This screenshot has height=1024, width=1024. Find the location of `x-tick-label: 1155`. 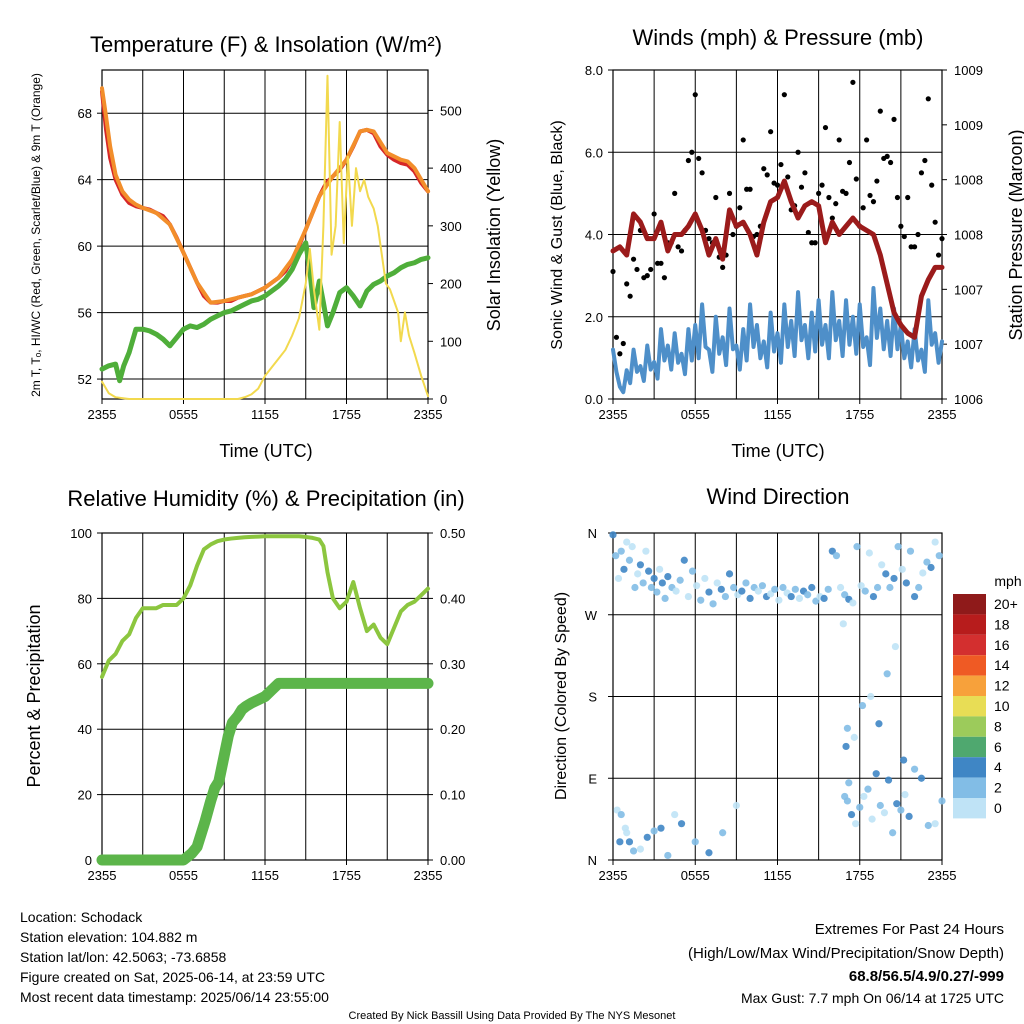

x-tick-label: 1155 is located at coordinates (778, 414).